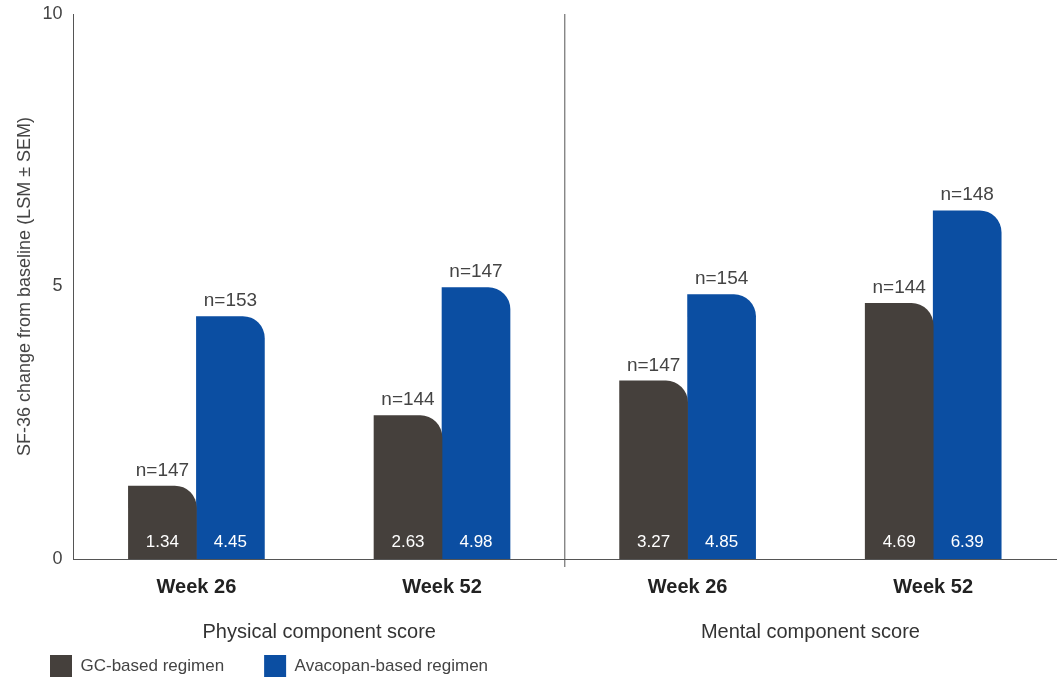  I want to click on data-label: 6.39, so click(967, 541).